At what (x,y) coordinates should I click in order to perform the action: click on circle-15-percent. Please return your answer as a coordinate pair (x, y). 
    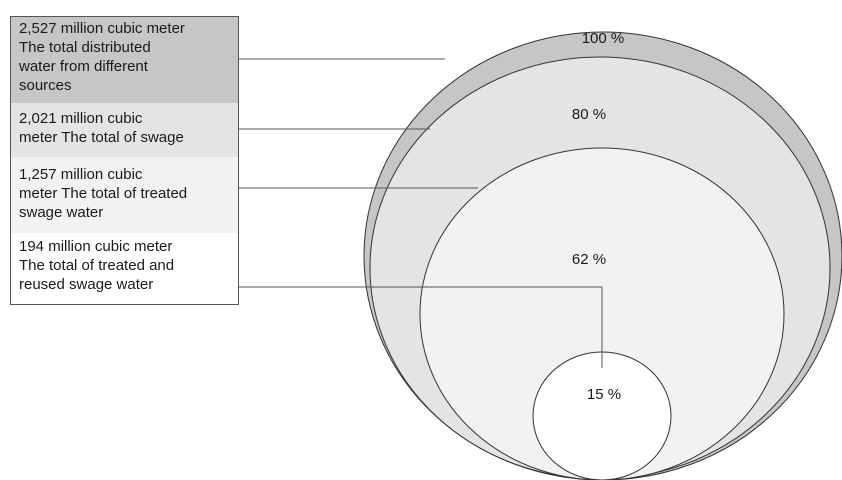
    Looking at the image, I should click on (602, 416).